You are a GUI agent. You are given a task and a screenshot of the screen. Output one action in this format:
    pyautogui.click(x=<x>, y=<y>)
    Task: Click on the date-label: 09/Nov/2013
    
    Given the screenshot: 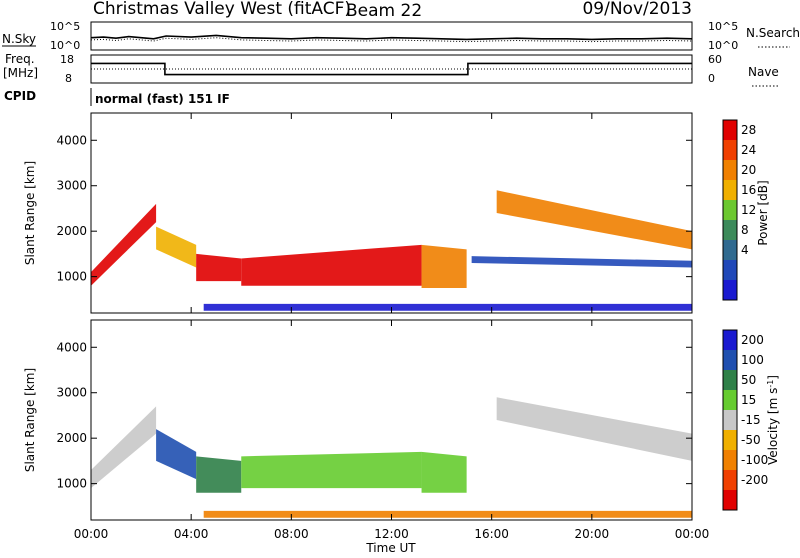 What is the action you would take?
    pyautogui.click(x=637, y=9)
    